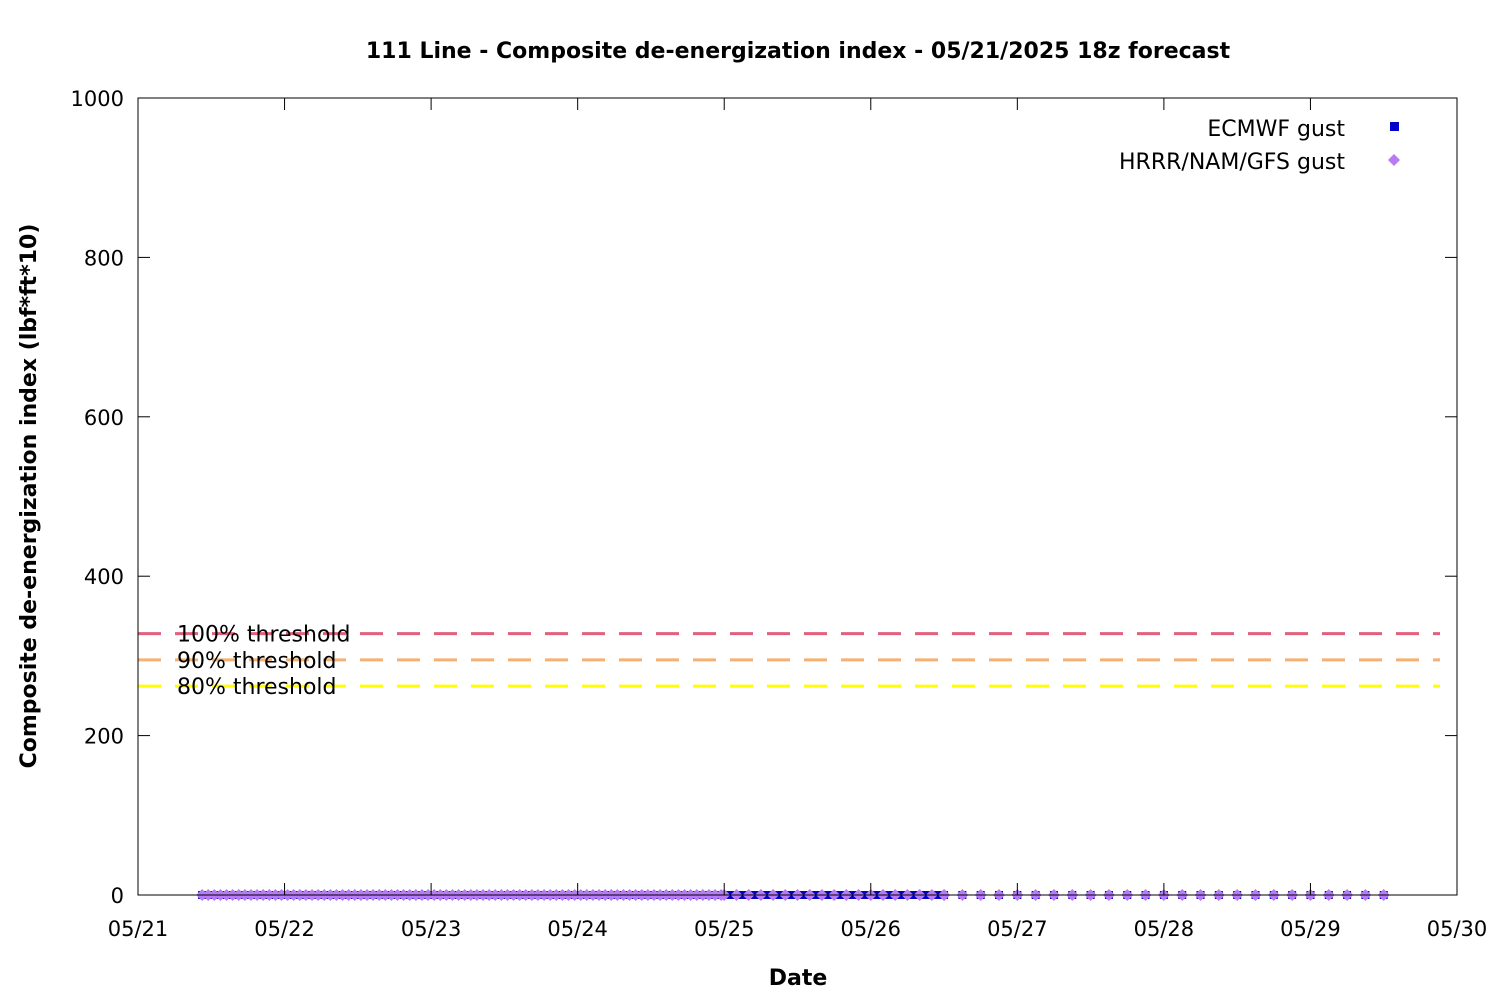  What do you see at coordinates (1232, 162) in the screenshot?
I see `legend-label-hrrr: HRRR/NAM/GFS gust` at bounding box center [1232, 162].